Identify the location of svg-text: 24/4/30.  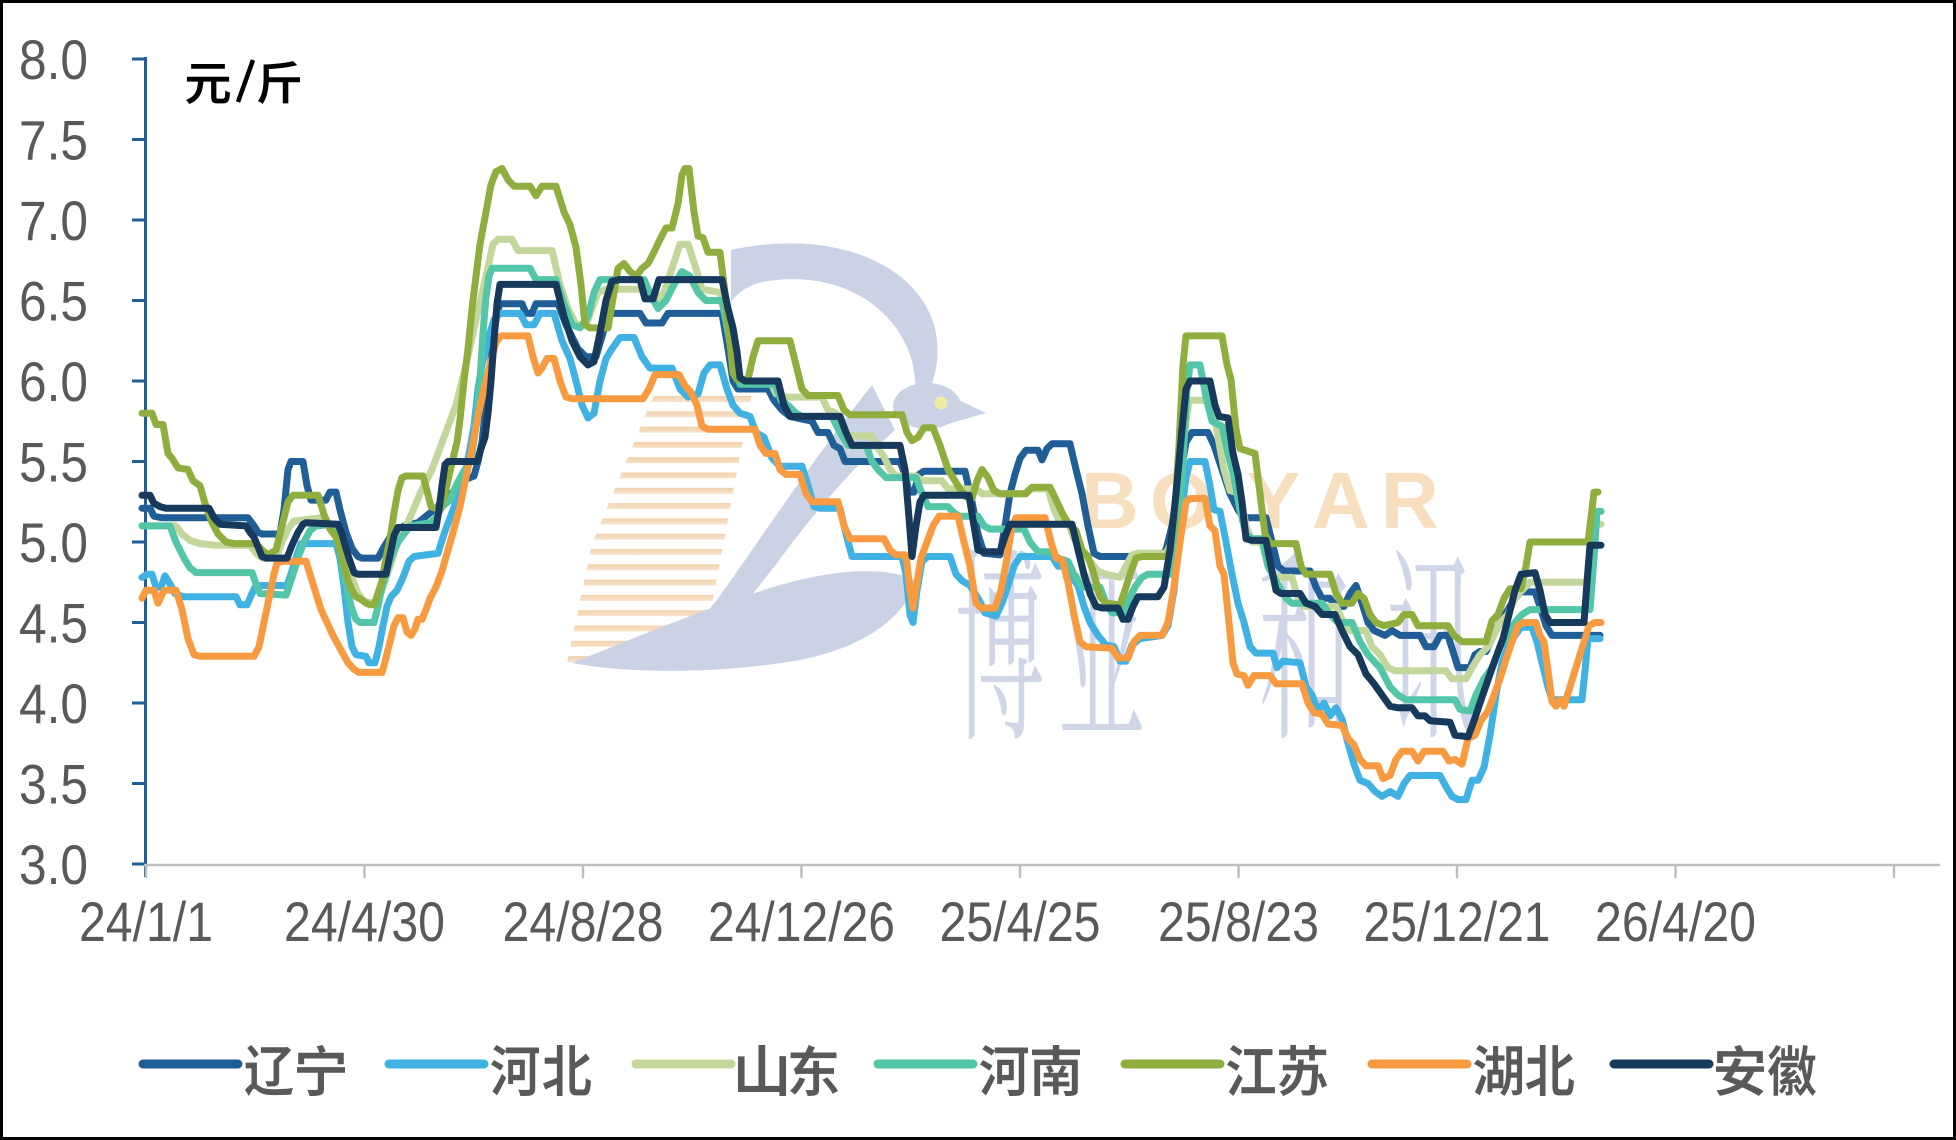
(364, 921).